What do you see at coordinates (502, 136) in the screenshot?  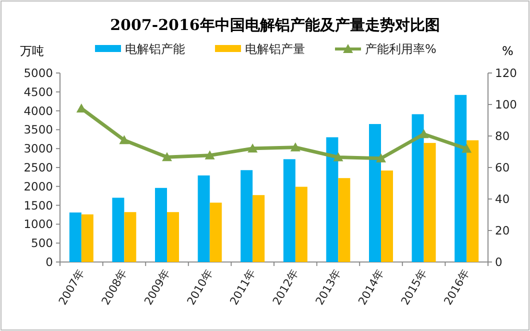 I see `y2-tick-label: 80` at bounding box center [502, 136].